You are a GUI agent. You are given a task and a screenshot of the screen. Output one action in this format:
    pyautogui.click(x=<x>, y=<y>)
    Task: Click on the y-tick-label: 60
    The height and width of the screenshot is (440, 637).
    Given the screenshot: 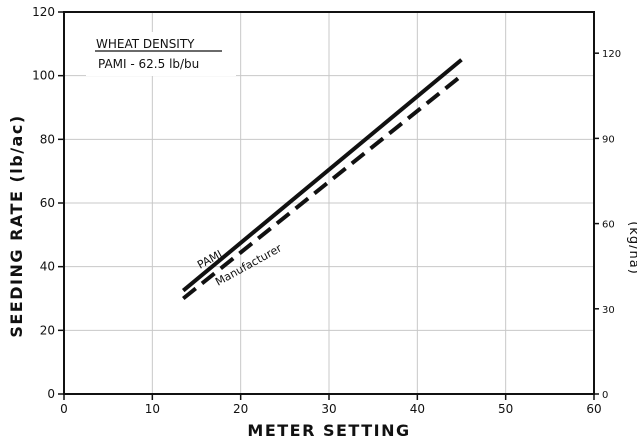 What is the action you would take?
    pyautogui.click(x=47, y=203)
    